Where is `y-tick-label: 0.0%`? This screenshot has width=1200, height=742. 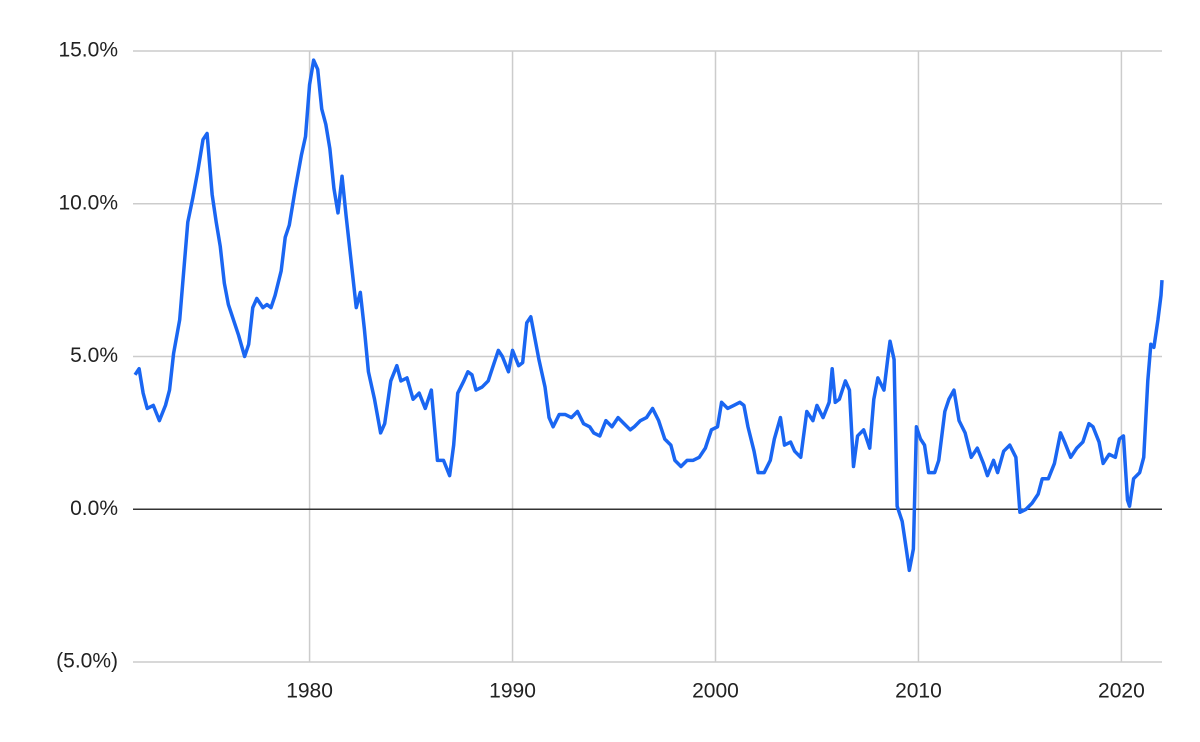 y-tick-label: 0.0% is located at coordinates (94, 508).